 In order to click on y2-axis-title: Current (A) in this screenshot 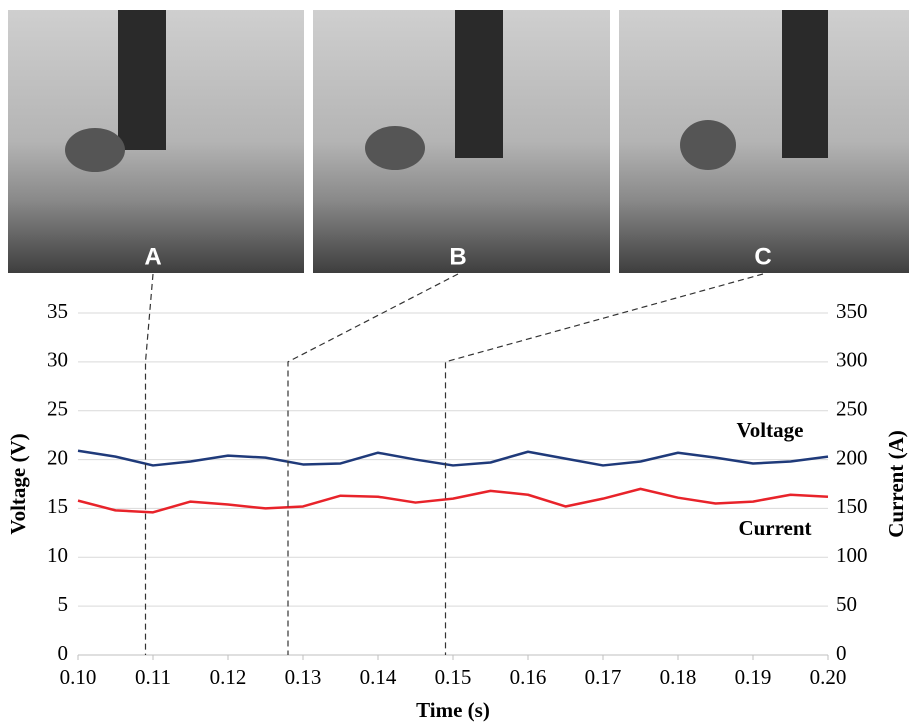, I will do `click(896, 484)`.